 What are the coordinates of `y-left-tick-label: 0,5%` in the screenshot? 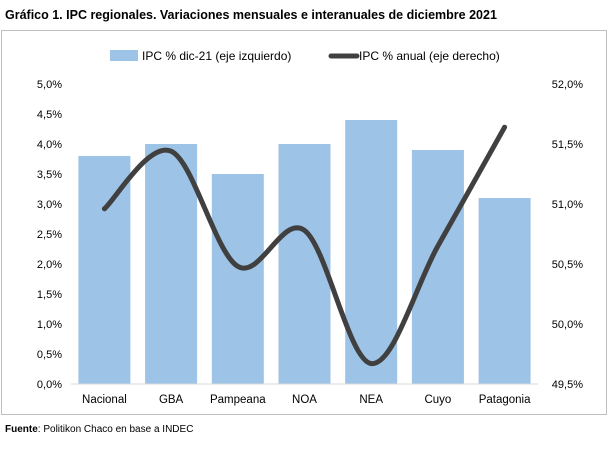 It's located at (49, 355).